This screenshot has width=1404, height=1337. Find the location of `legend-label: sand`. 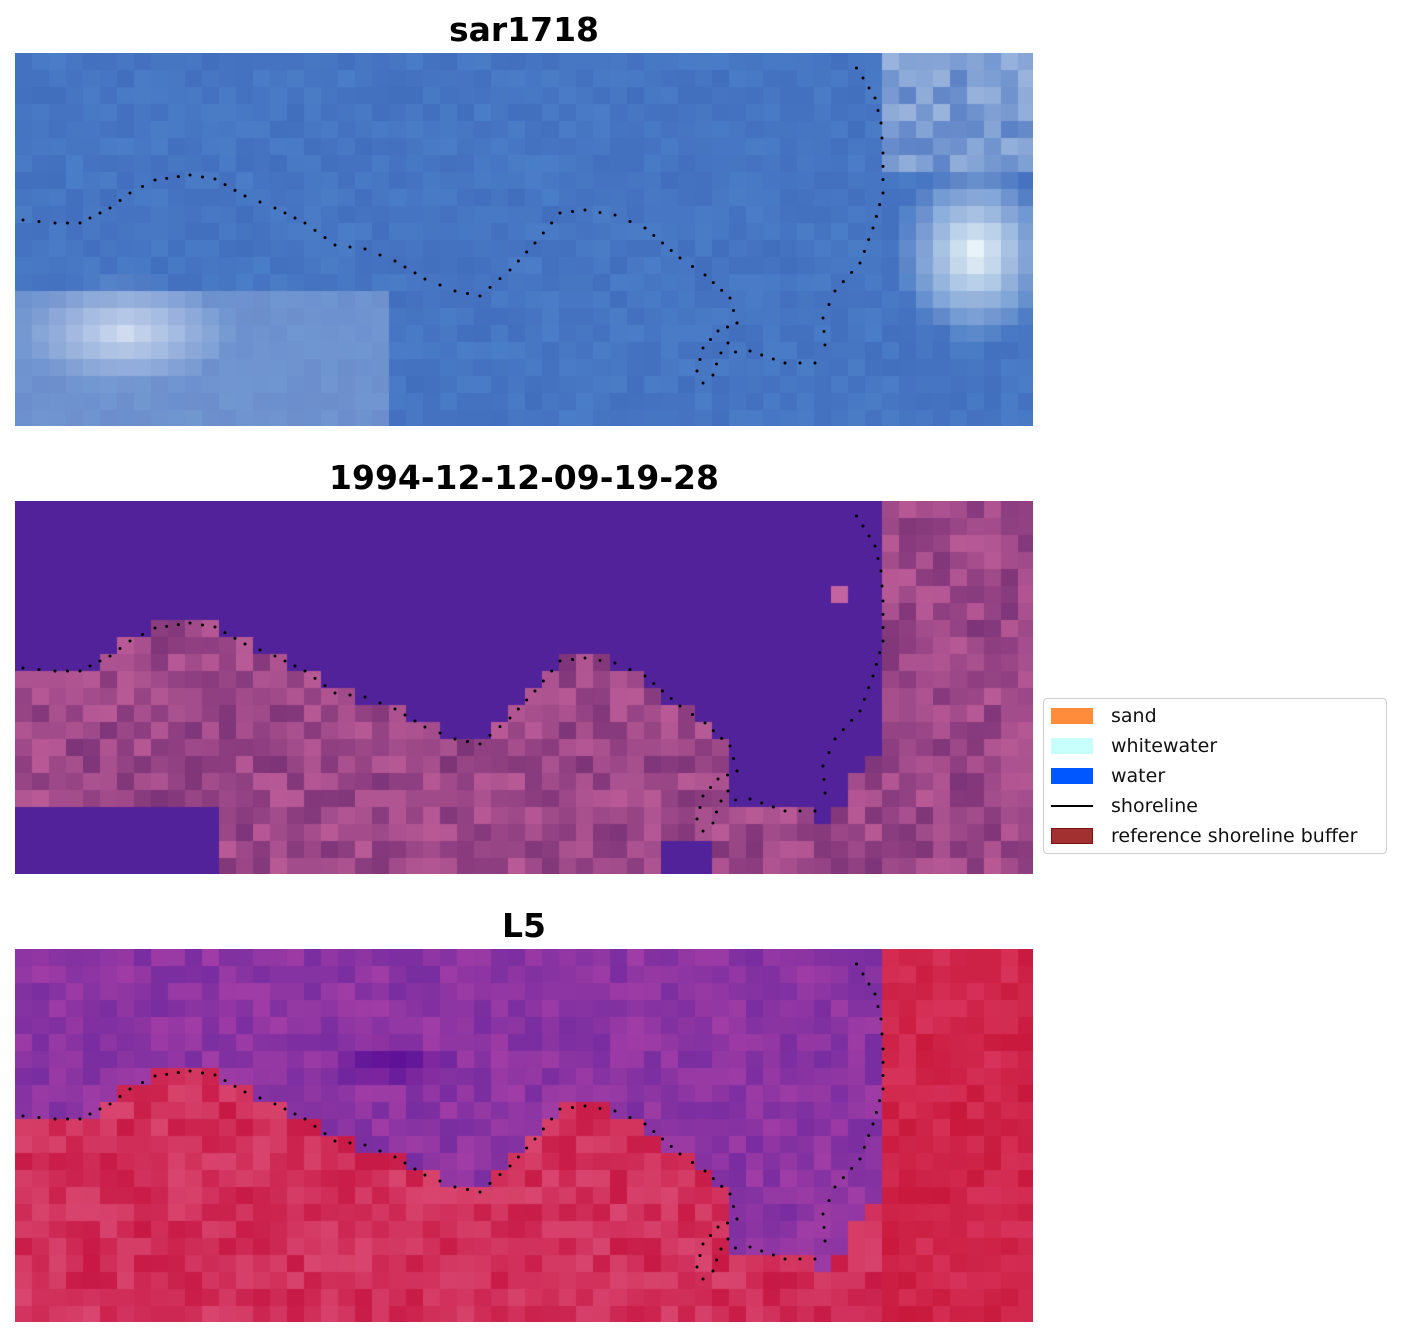

legend-label: sand is located at coordinates (1134, 716).